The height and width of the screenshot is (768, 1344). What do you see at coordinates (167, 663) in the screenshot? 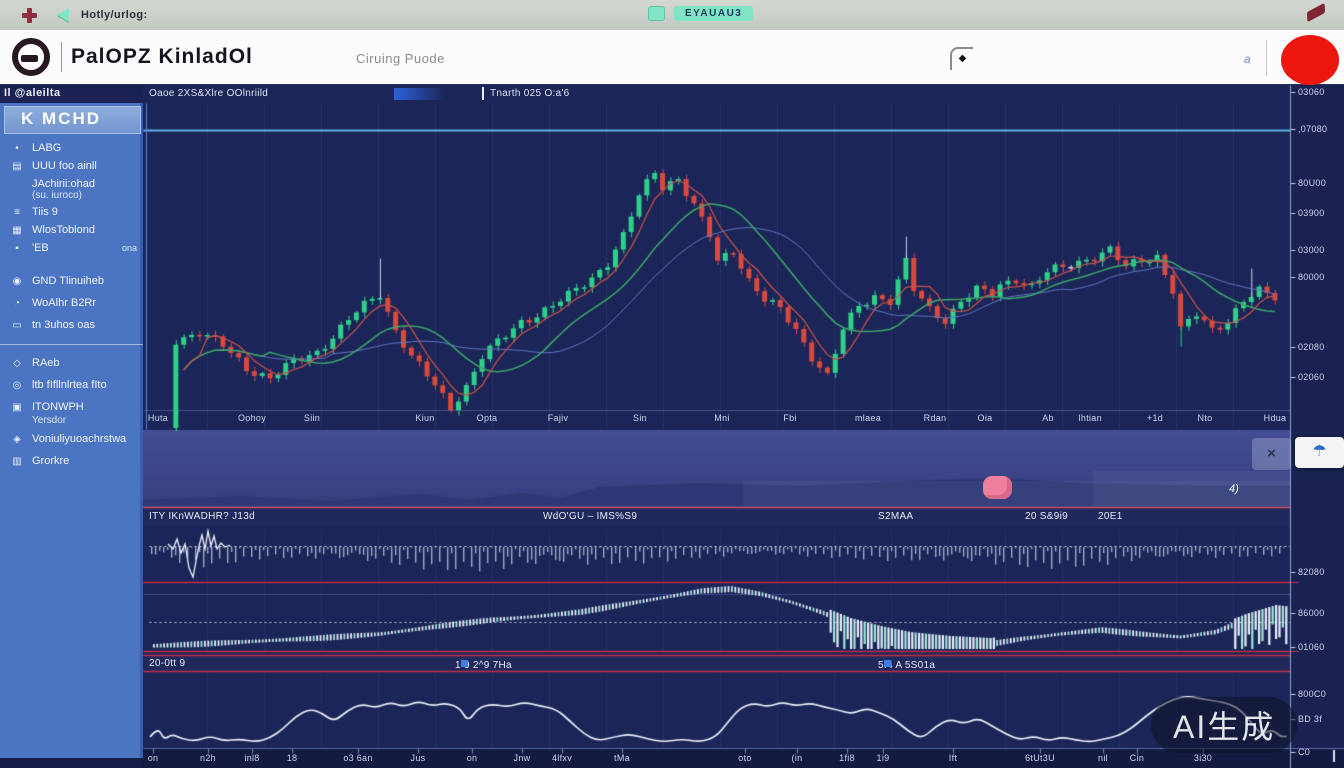
I see `indicator2-name: 20-0tt 9` at bounding box center [167, 663].